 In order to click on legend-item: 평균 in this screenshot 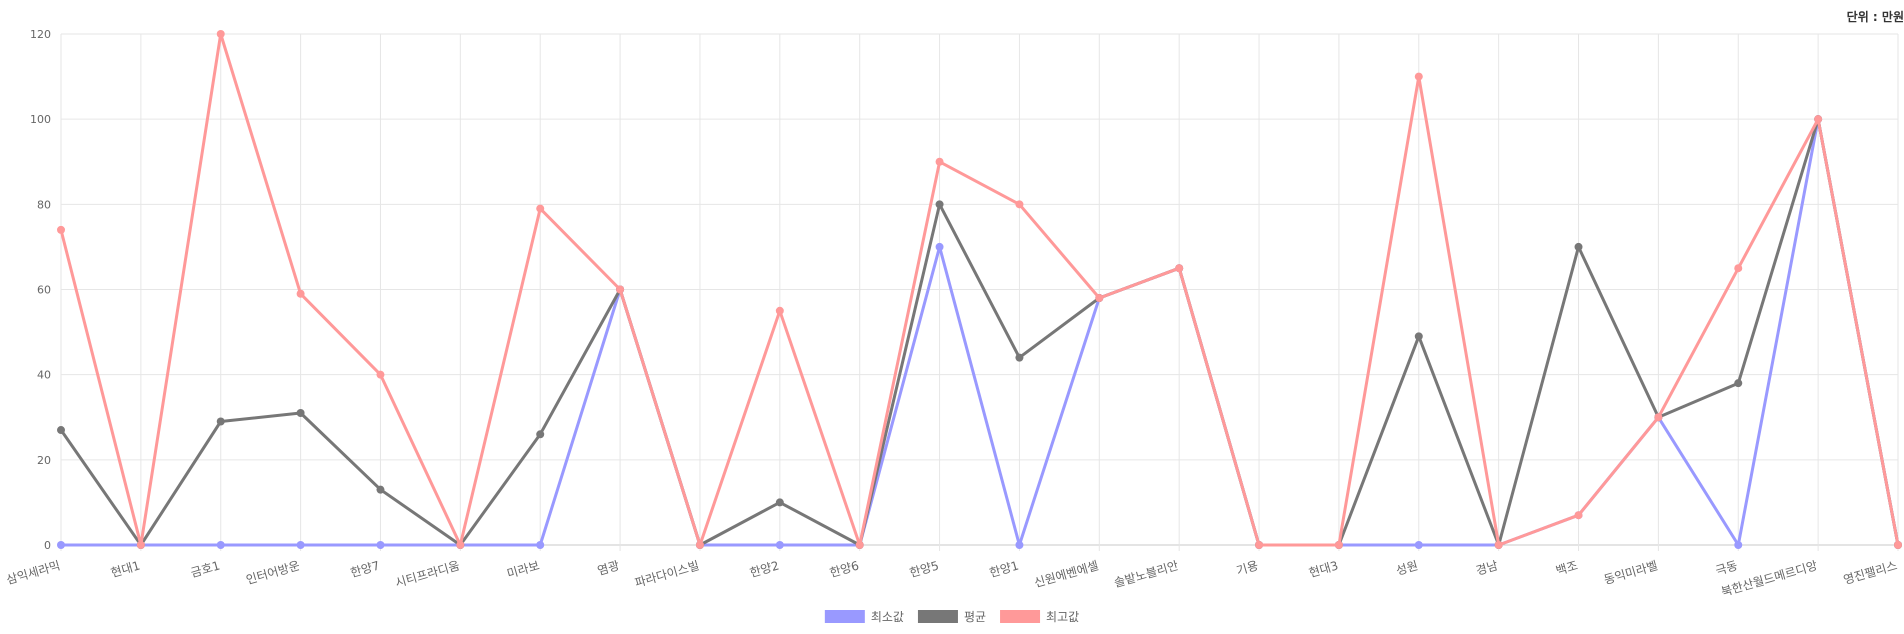, I will do `click(951, 617)`.